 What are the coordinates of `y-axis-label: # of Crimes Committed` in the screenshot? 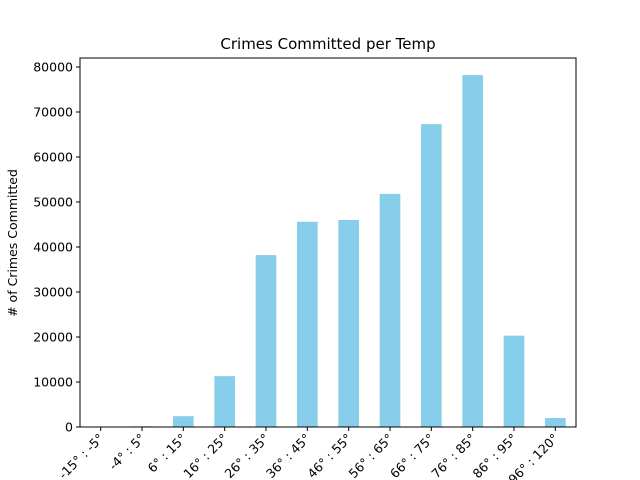 It's located at (12, 243).